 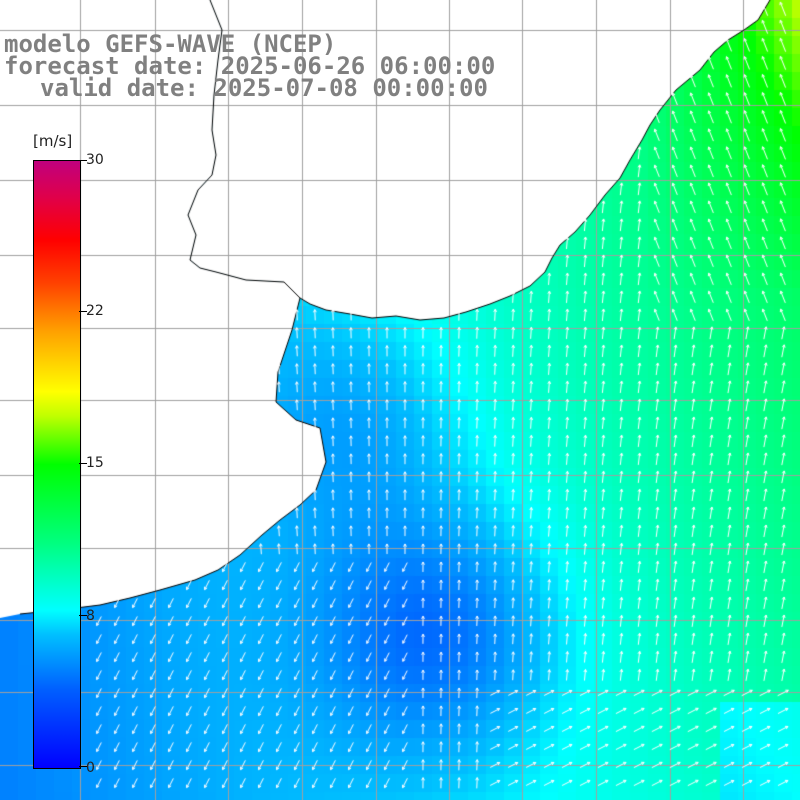 What do you see at coordinates (95, 160) in the screenshot?
I see `colorbar-tick-30: 30` at bounding box center [95, 160].